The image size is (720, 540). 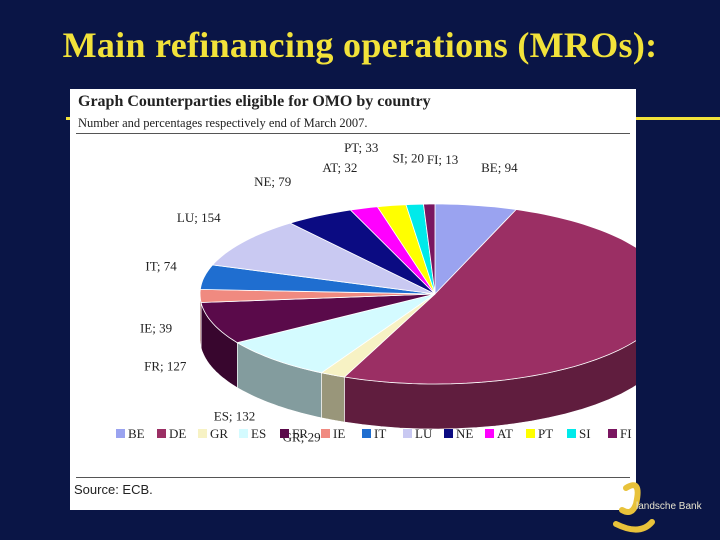 I want to click on legend-item-si: SI, so click(x=579, y=433).